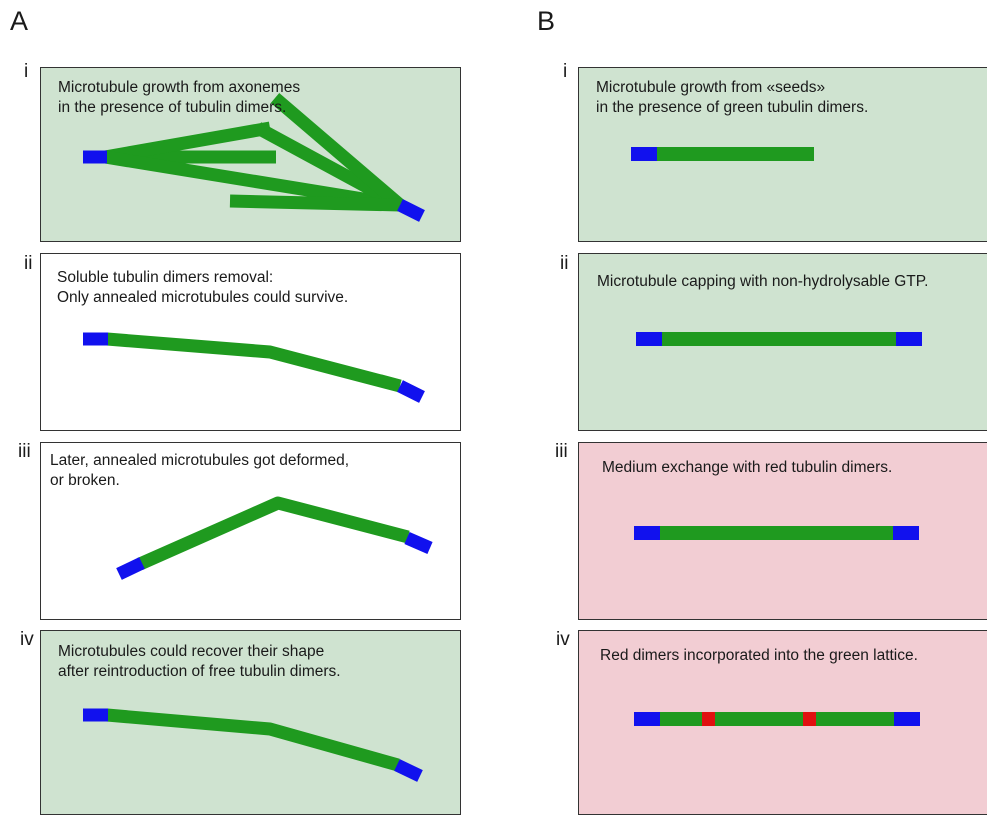 This screenshot has height=815, width=987. I want to click on row-label-b-i: i, so click(565, 71).